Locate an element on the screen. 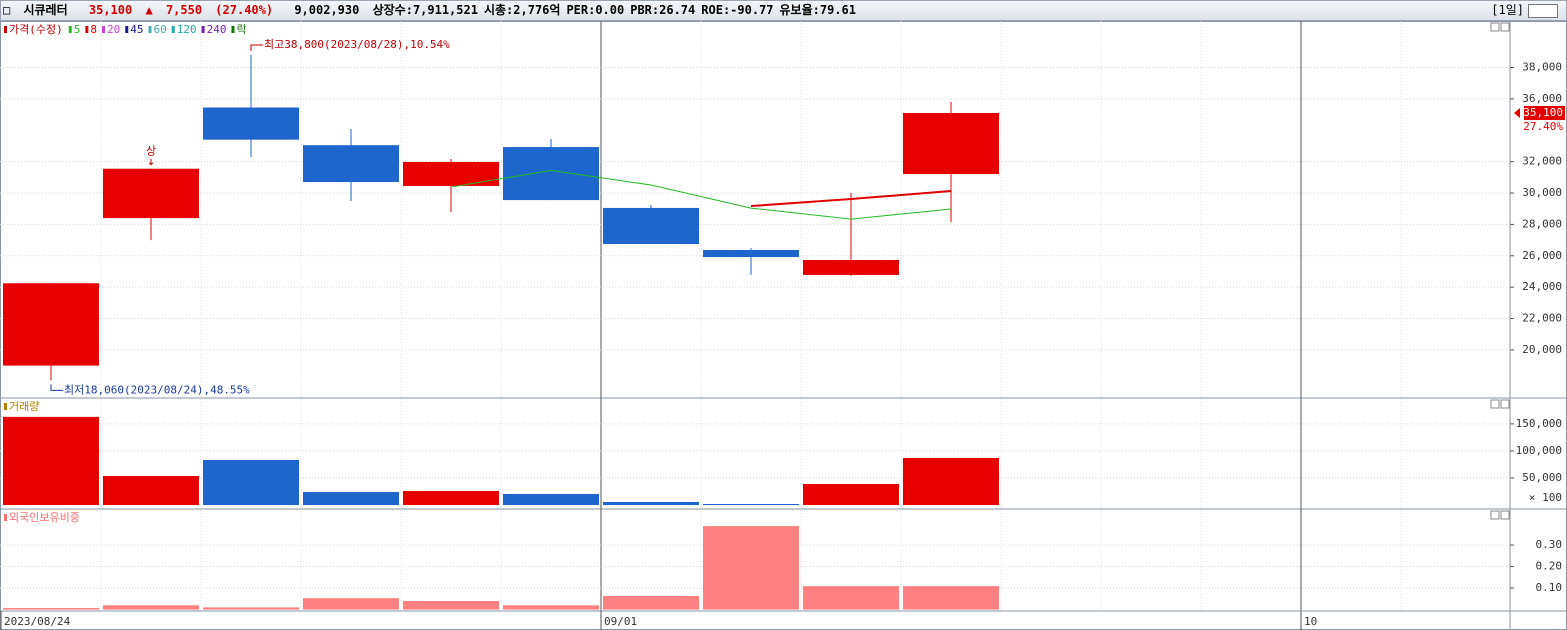 The width and height of the screenshot is (1567, 630). y-tick-label: 20,000 is located at coordinates (1542, 349).